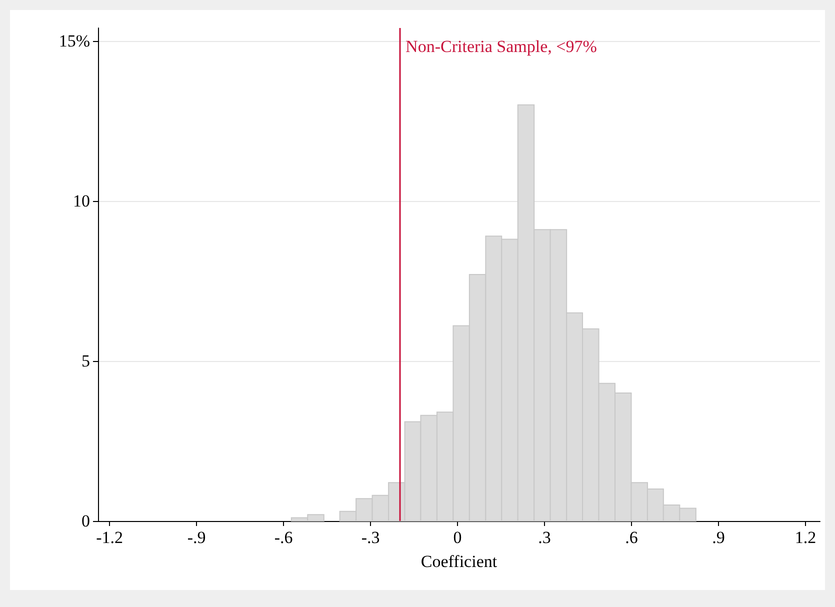 The width and height of the screenshot is (835, 607). What do you see at coordinates (86, 521) in the screenshot?
I see `y-tick-label: 0` at bounding box center [86, 521].